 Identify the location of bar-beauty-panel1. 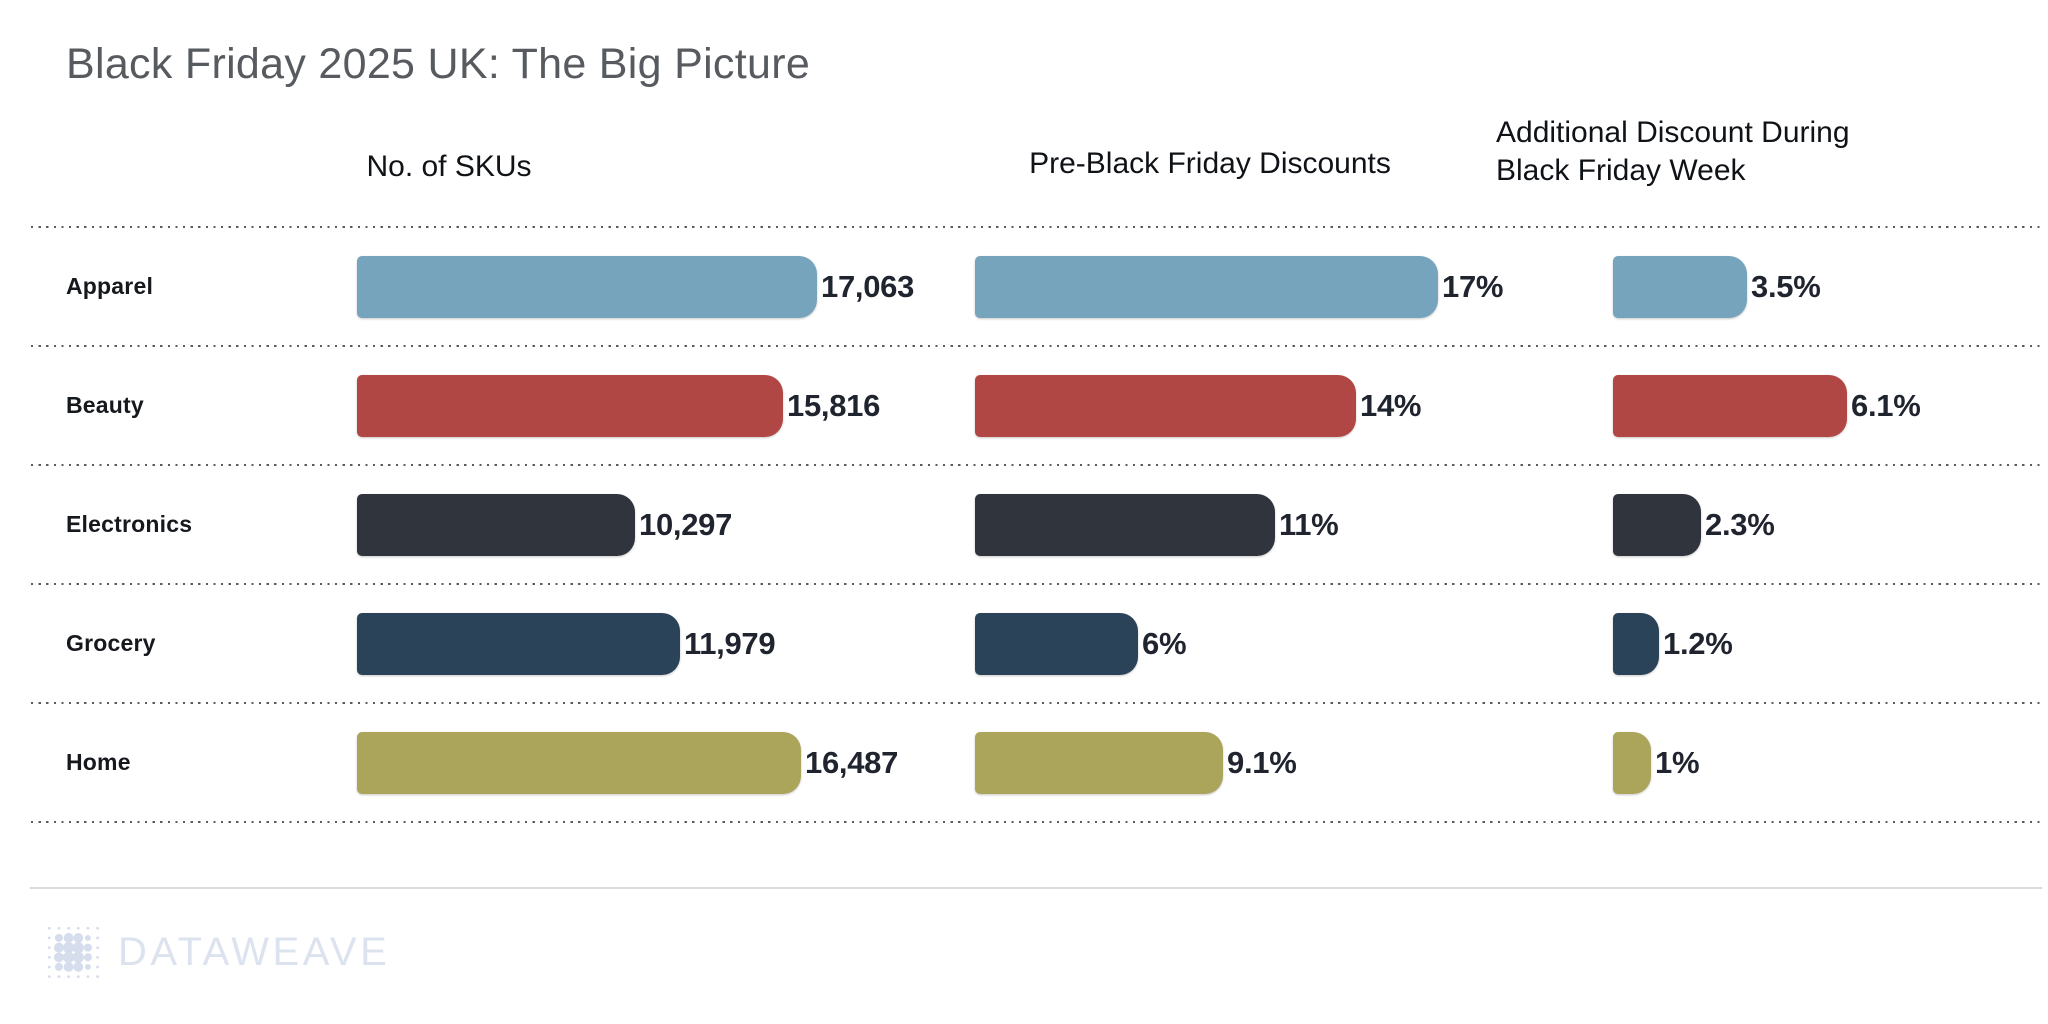
(570, 405).